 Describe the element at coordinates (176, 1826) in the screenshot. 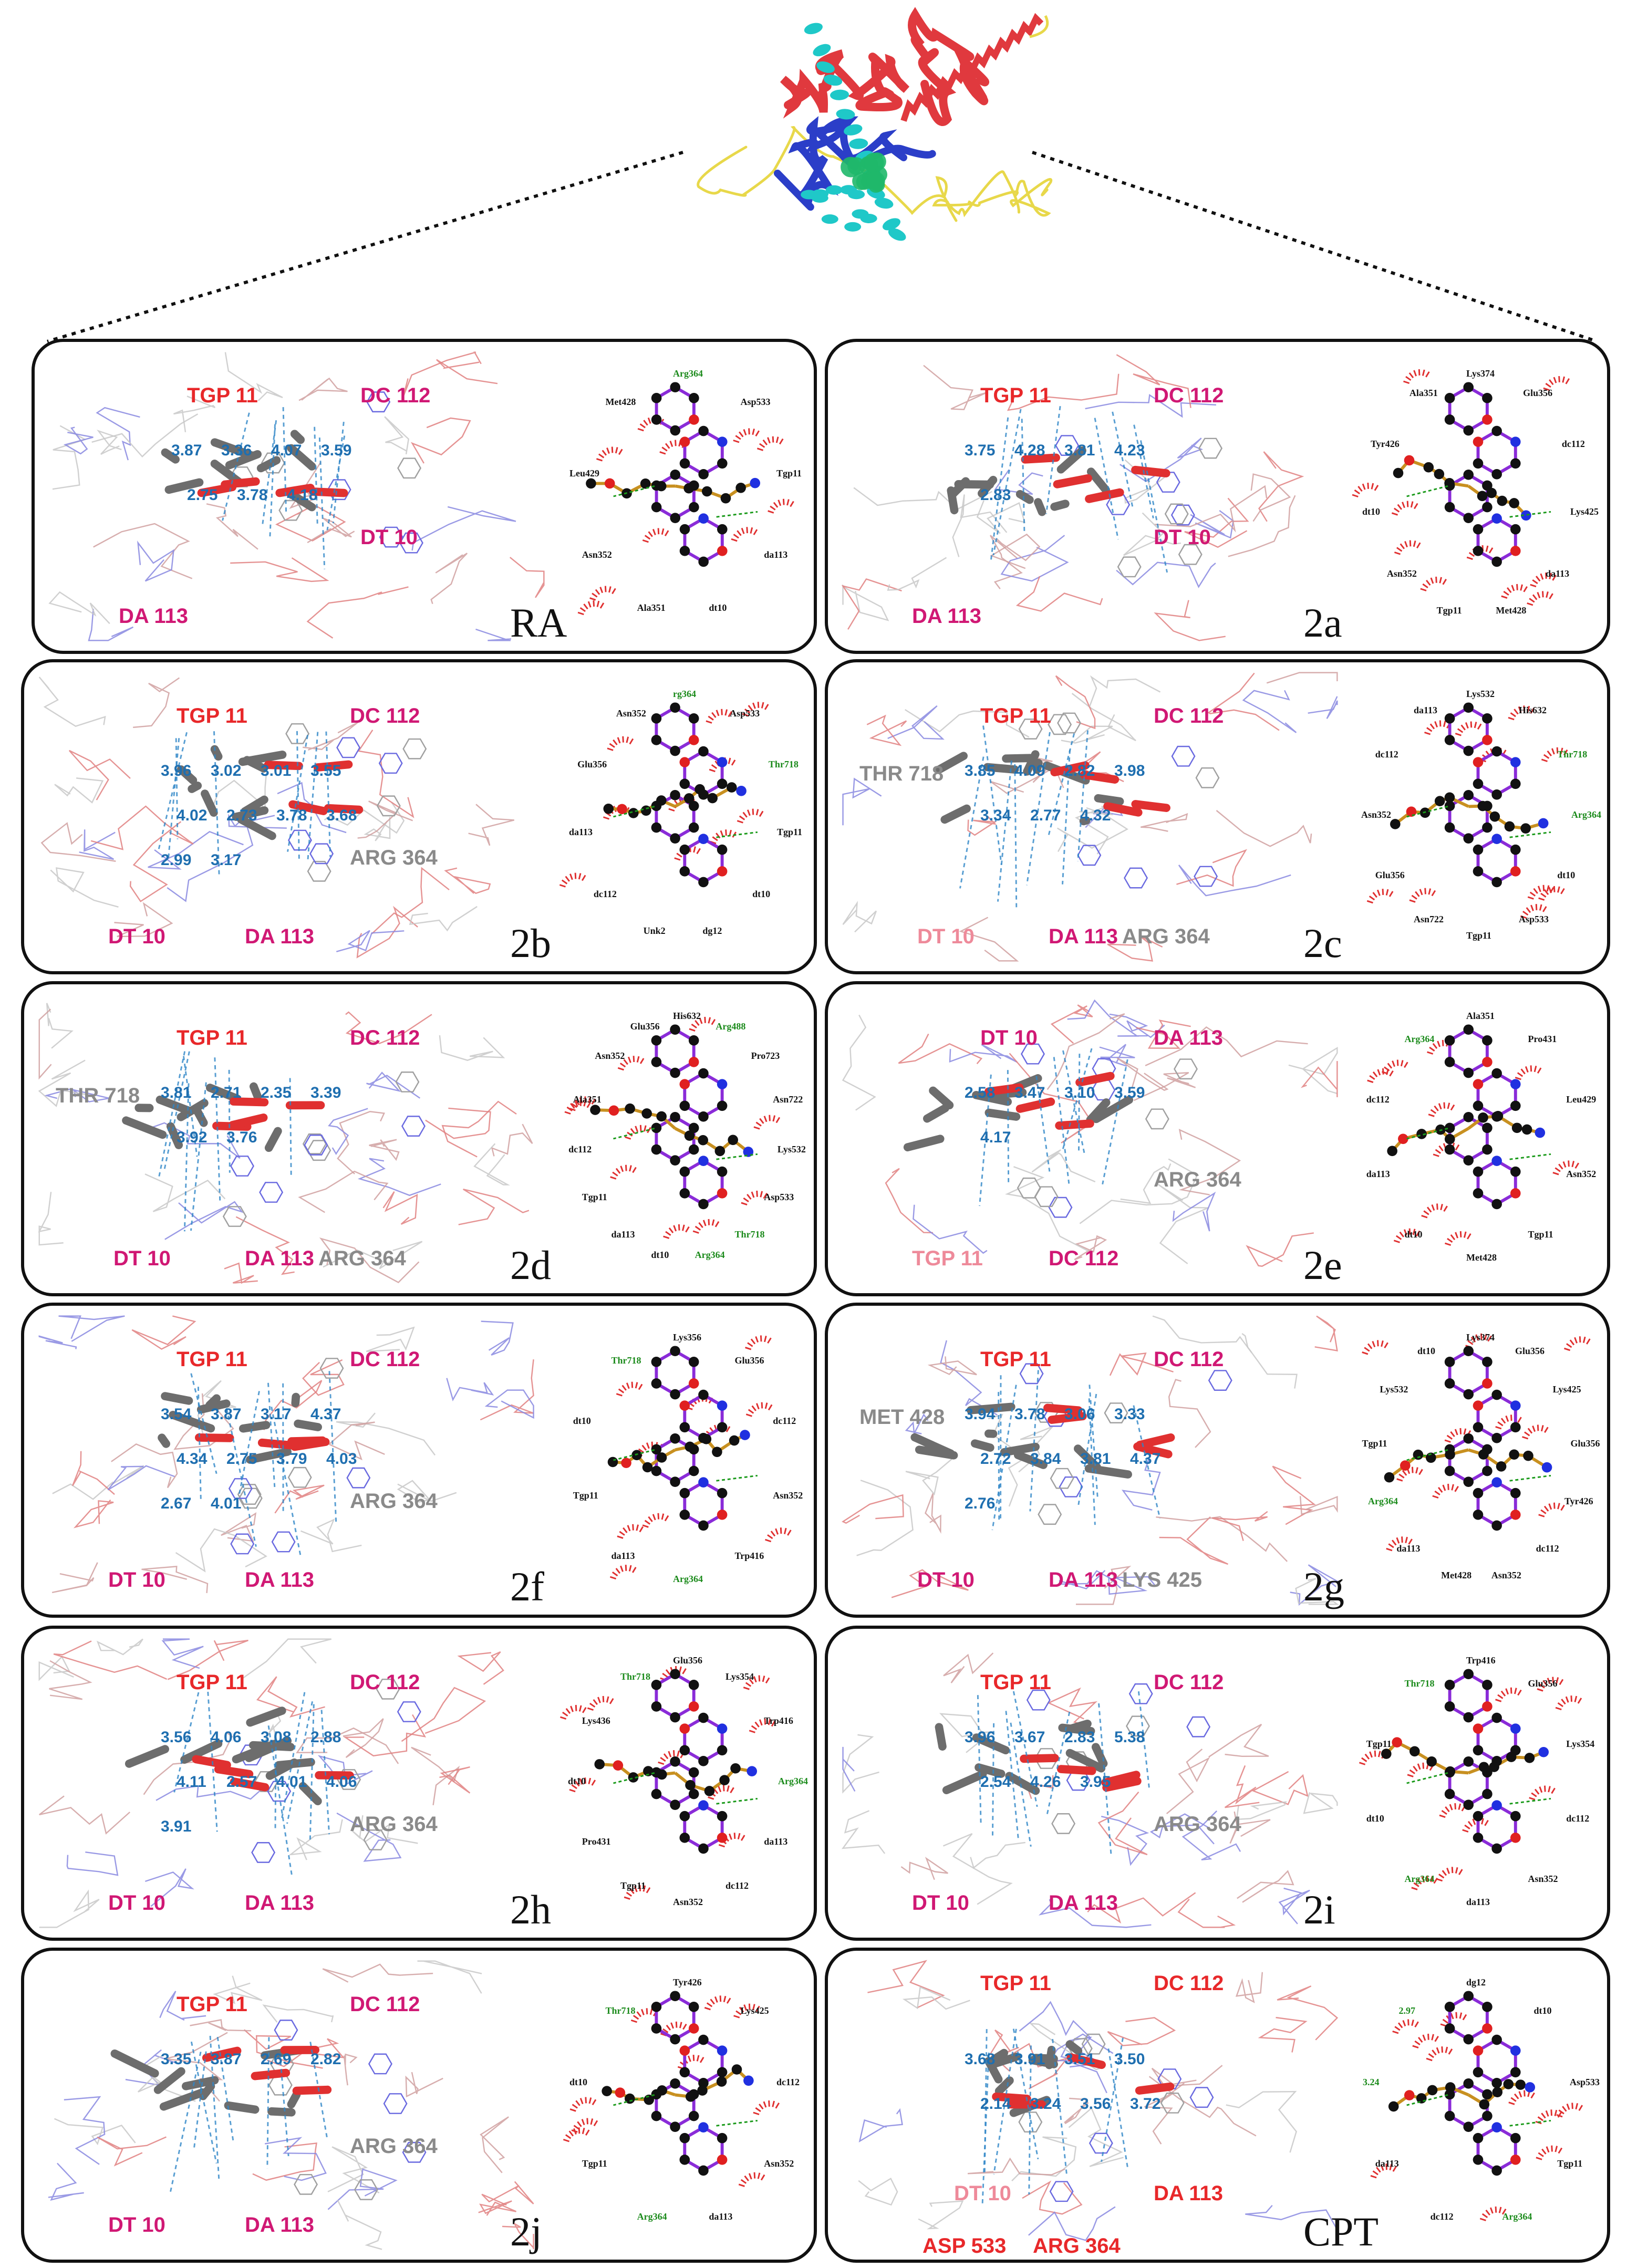

I see `distance-label: 3.91` at that location.